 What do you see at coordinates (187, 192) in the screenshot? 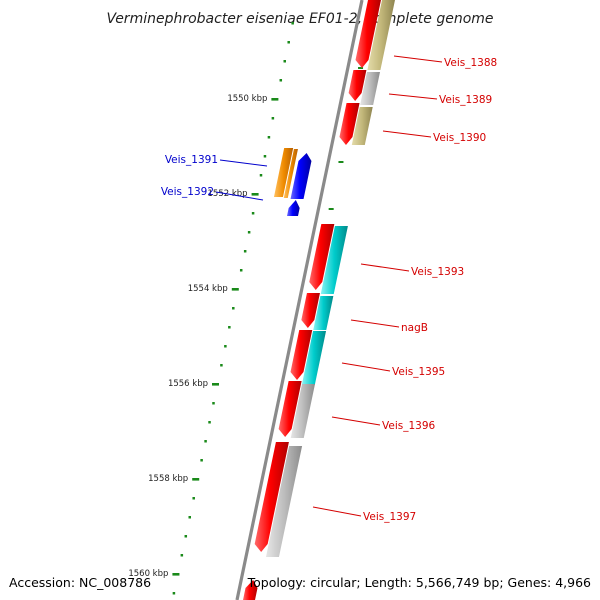
I see `gene-label: Veis_1392` at bounding box center [187, 192].